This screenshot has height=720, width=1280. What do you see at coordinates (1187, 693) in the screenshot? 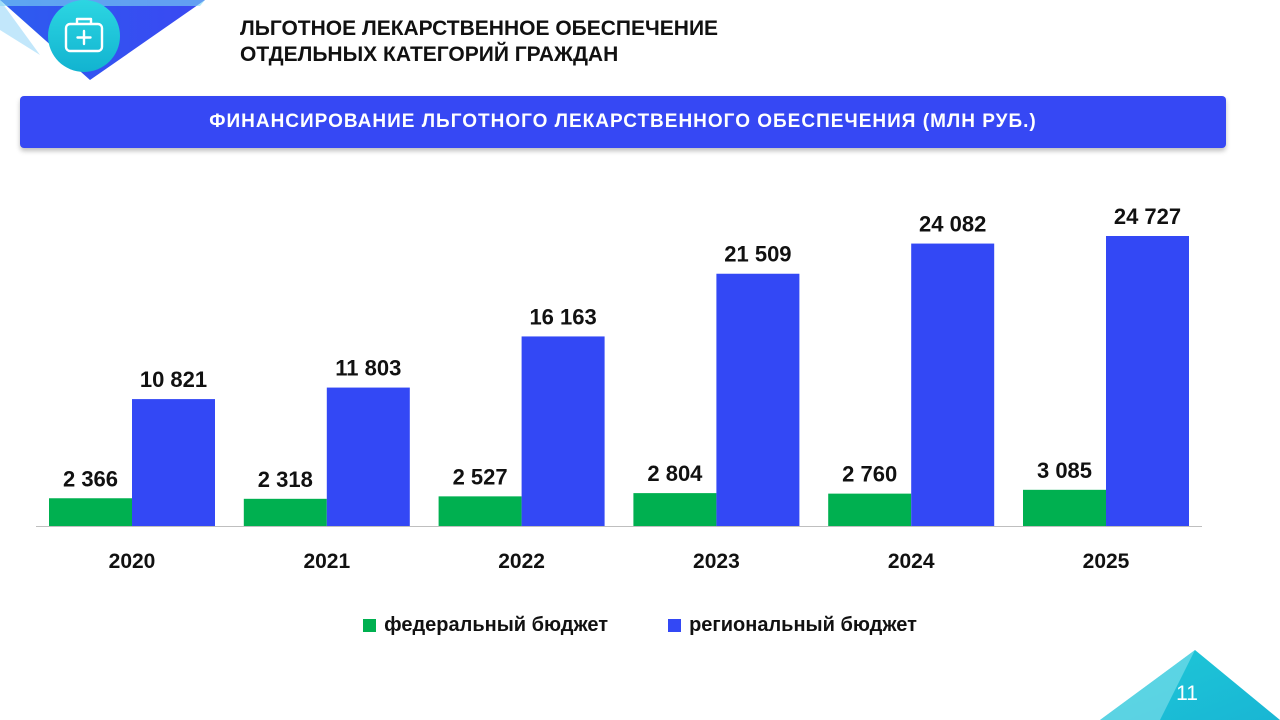
I see `page-number: 11` at bounding box center [1187, 693].